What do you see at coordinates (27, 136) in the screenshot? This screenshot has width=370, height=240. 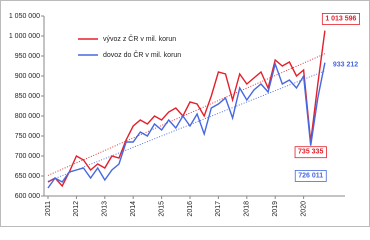 I see `y-tick-label: 750 000` at bounding box center [27, 136].